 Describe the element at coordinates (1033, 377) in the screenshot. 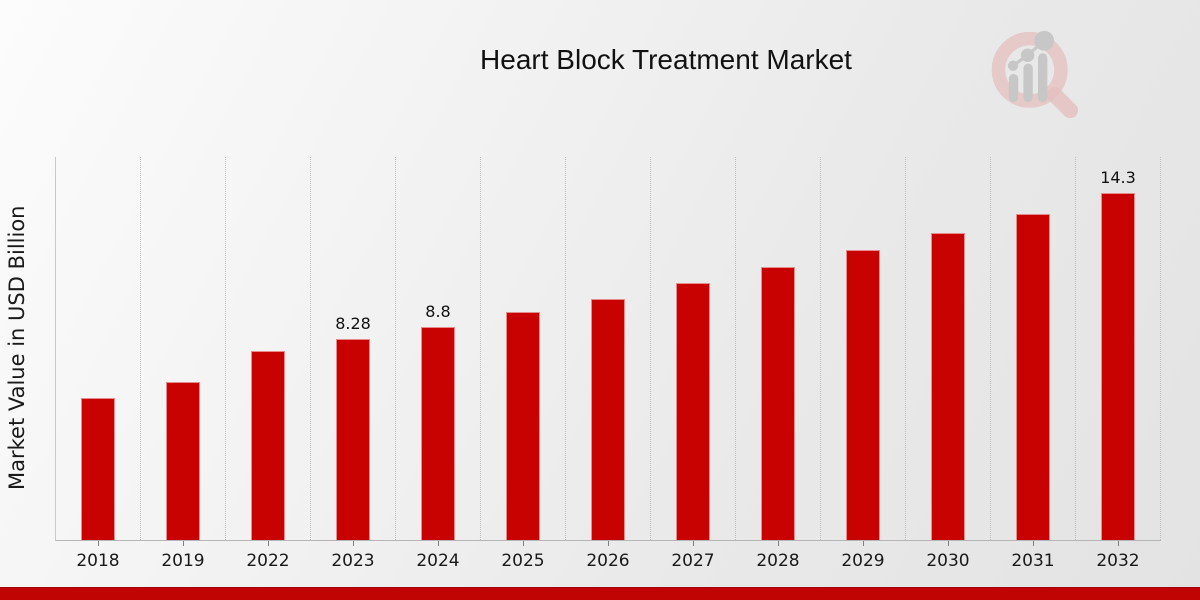

I see `bar-2031` at that location.